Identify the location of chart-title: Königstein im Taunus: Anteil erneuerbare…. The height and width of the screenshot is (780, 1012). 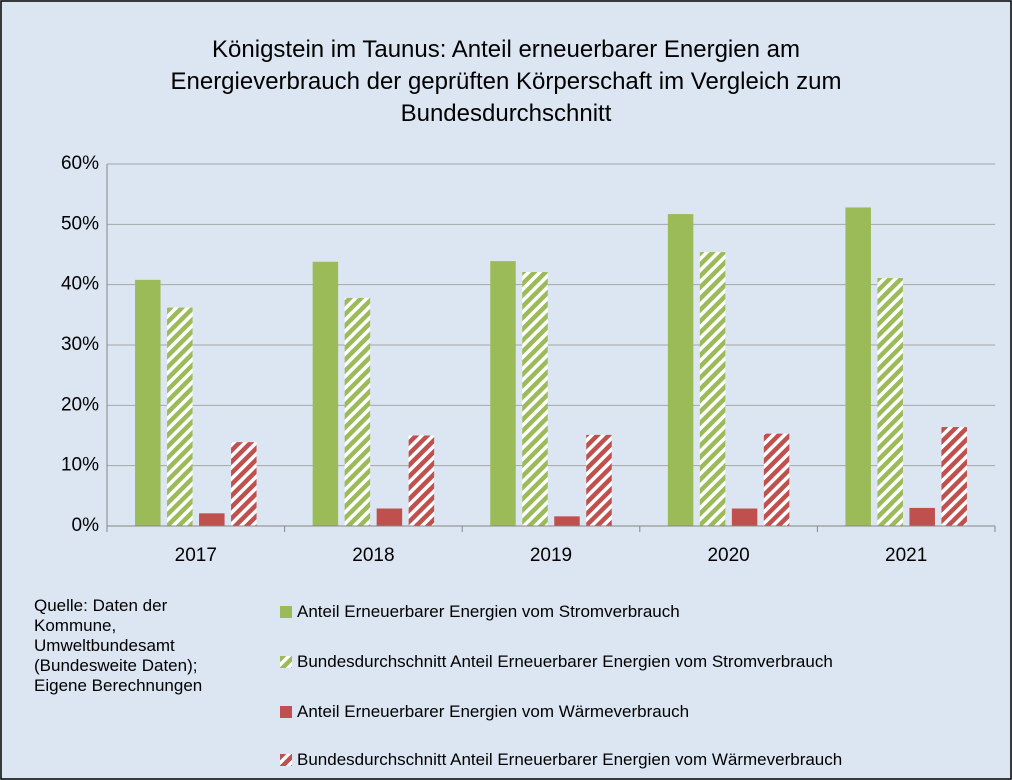
(506, 81).